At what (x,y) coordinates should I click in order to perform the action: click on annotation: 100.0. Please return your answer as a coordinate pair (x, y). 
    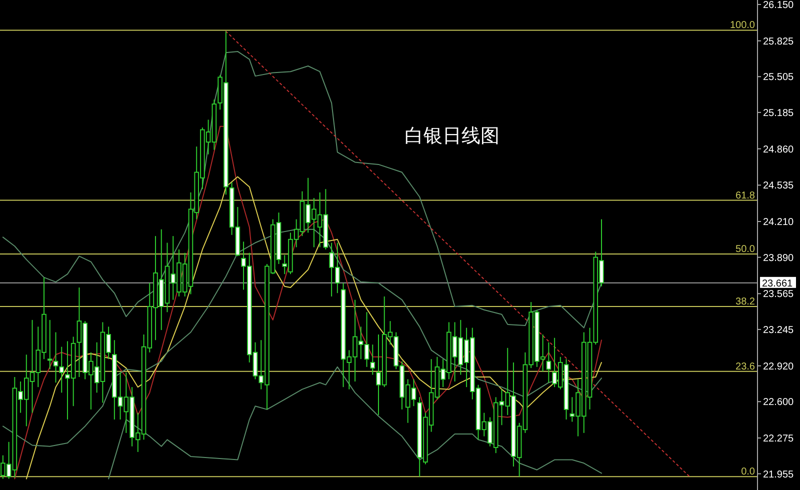
    Looking at the image, I should click on (743, 26).